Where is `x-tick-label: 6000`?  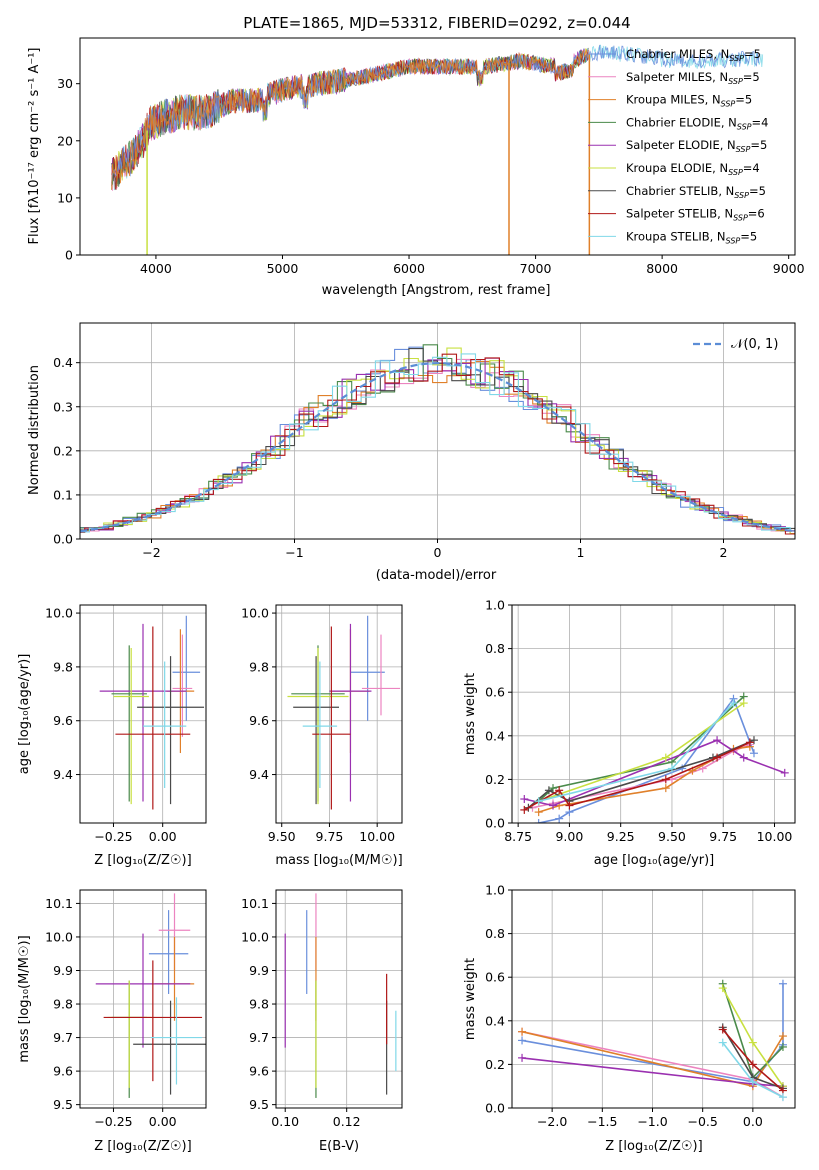 x-tick-label: 6000 is located at coordinates (409, 268).